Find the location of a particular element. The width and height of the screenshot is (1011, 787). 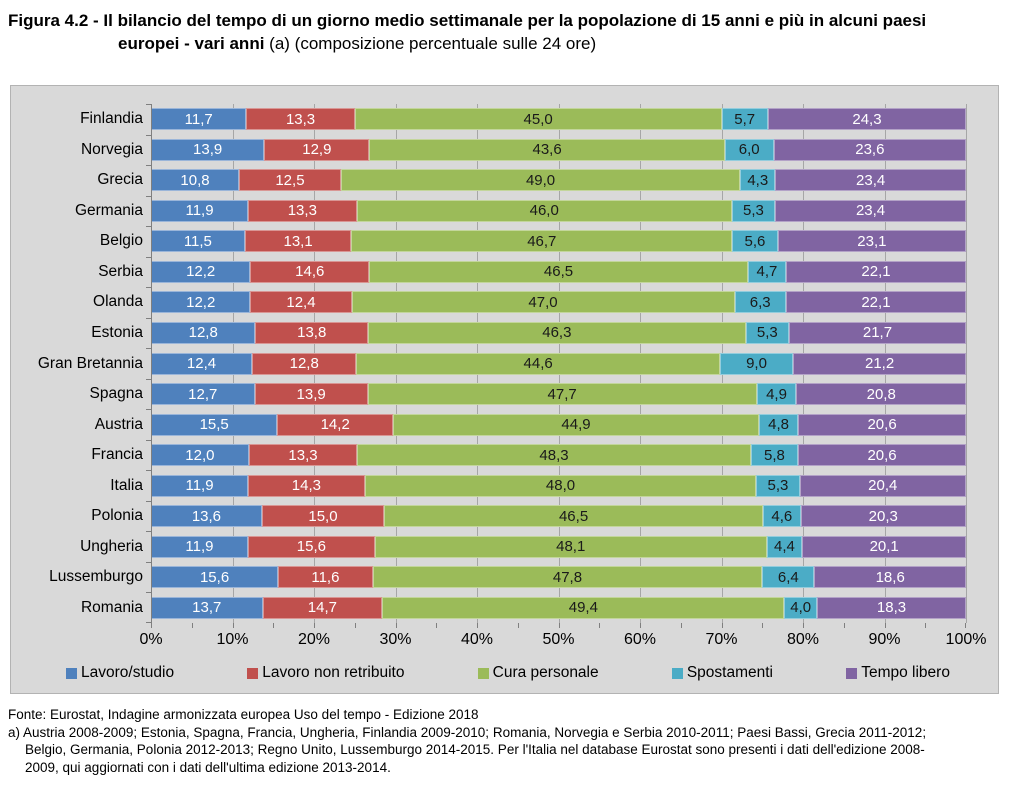

country-label: Grecia is located at coordinates (120, 180).